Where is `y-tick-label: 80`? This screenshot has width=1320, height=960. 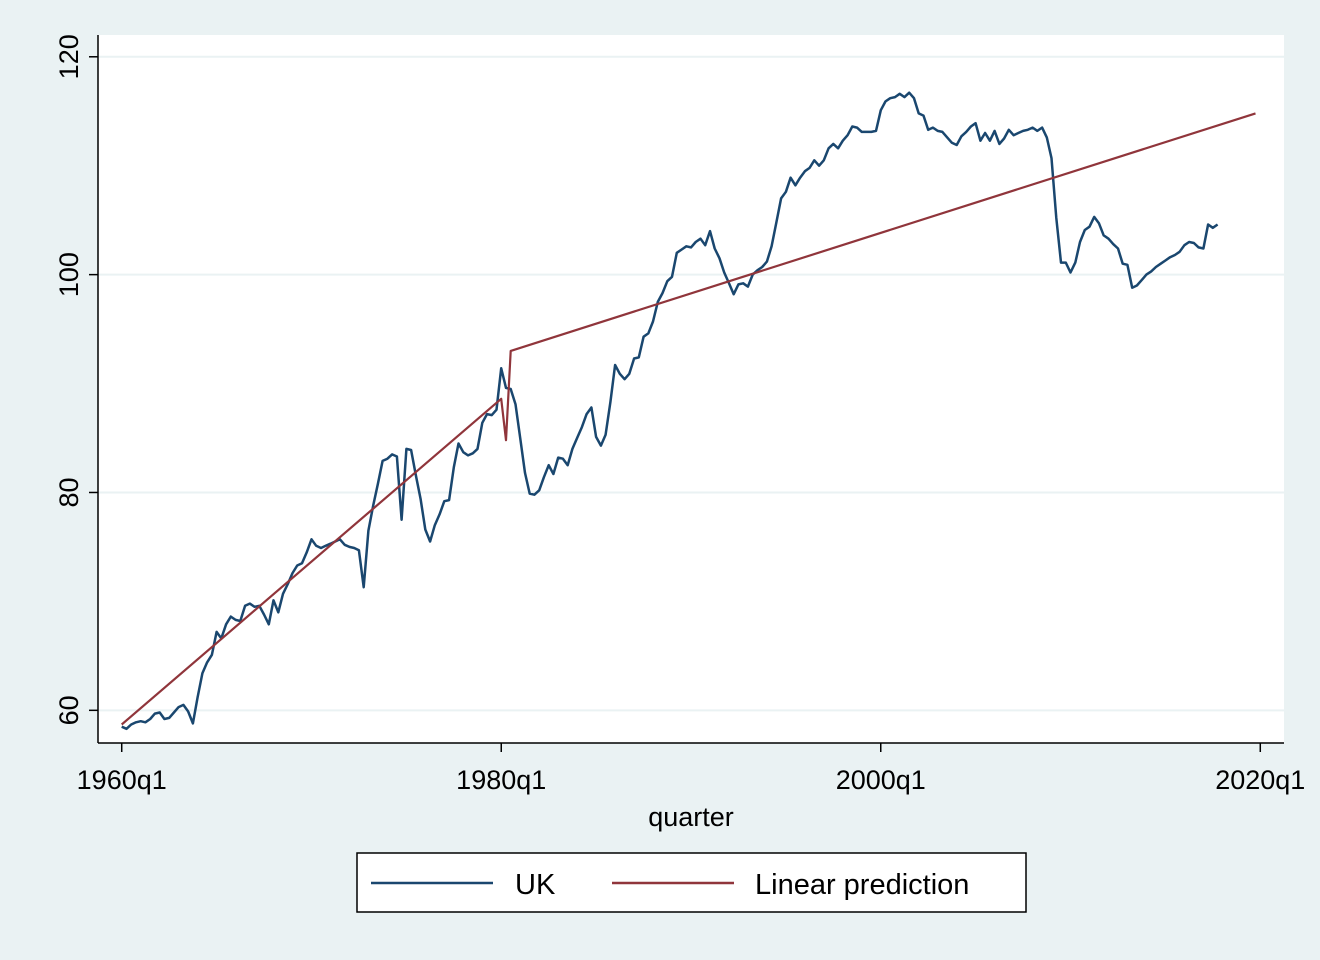
y-tick-label: 80 is located at coordinates (69, 492).